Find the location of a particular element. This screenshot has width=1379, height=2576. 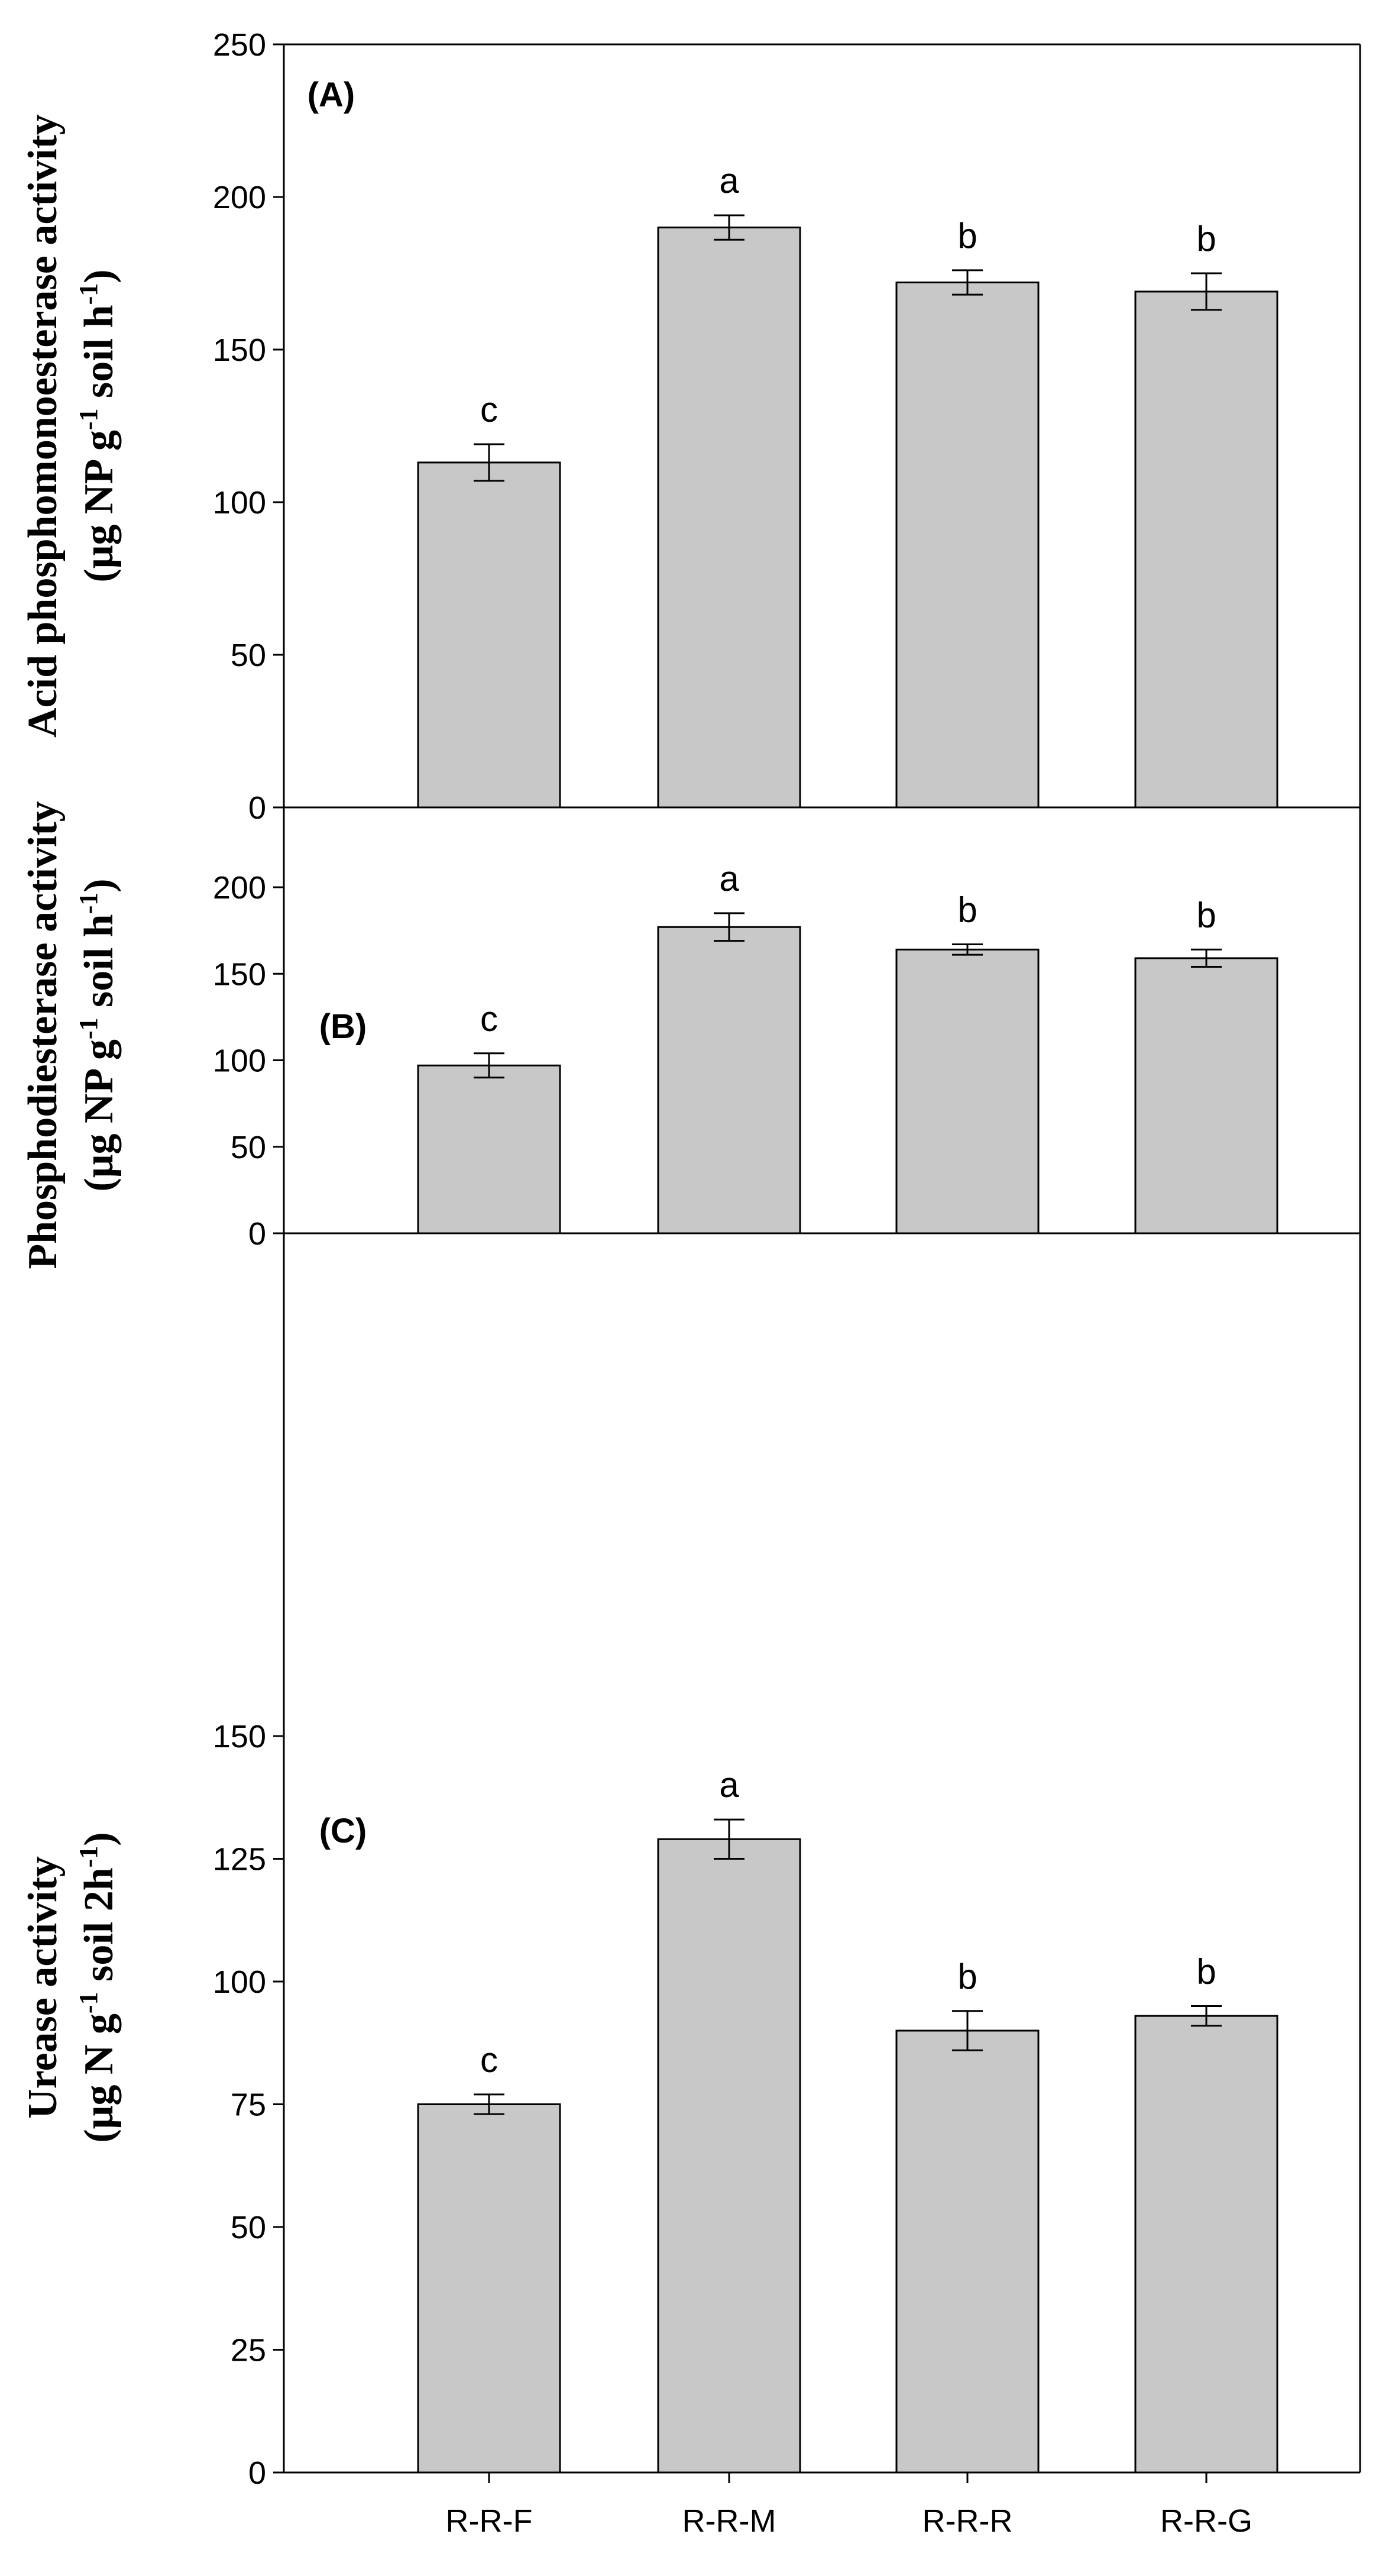

unit-text: soil 2h is located at coordinates (99, 1929).